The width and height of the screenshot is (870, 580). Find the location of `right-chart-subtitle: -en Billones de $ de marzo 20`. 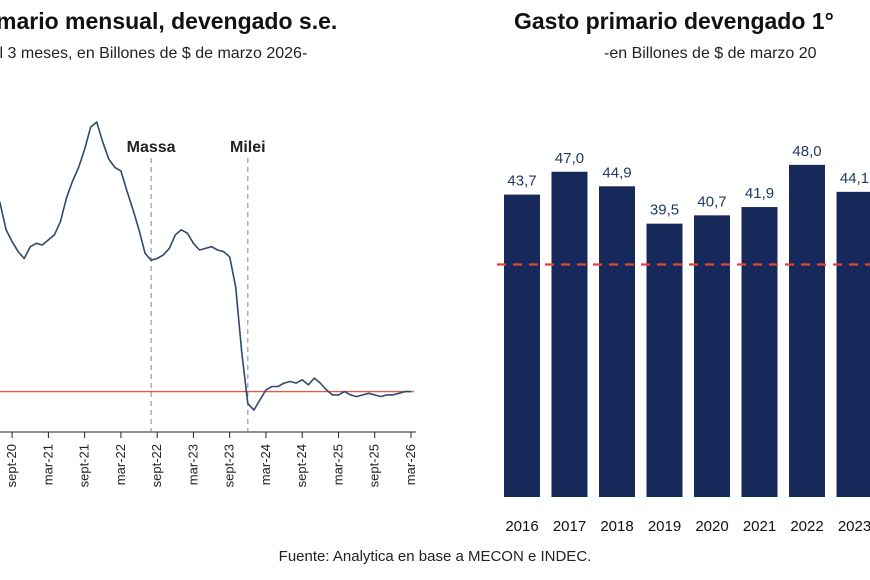

right-chart-subtitle: -en Billones de $ de marzo 20 is located at coordinates (710, 53).